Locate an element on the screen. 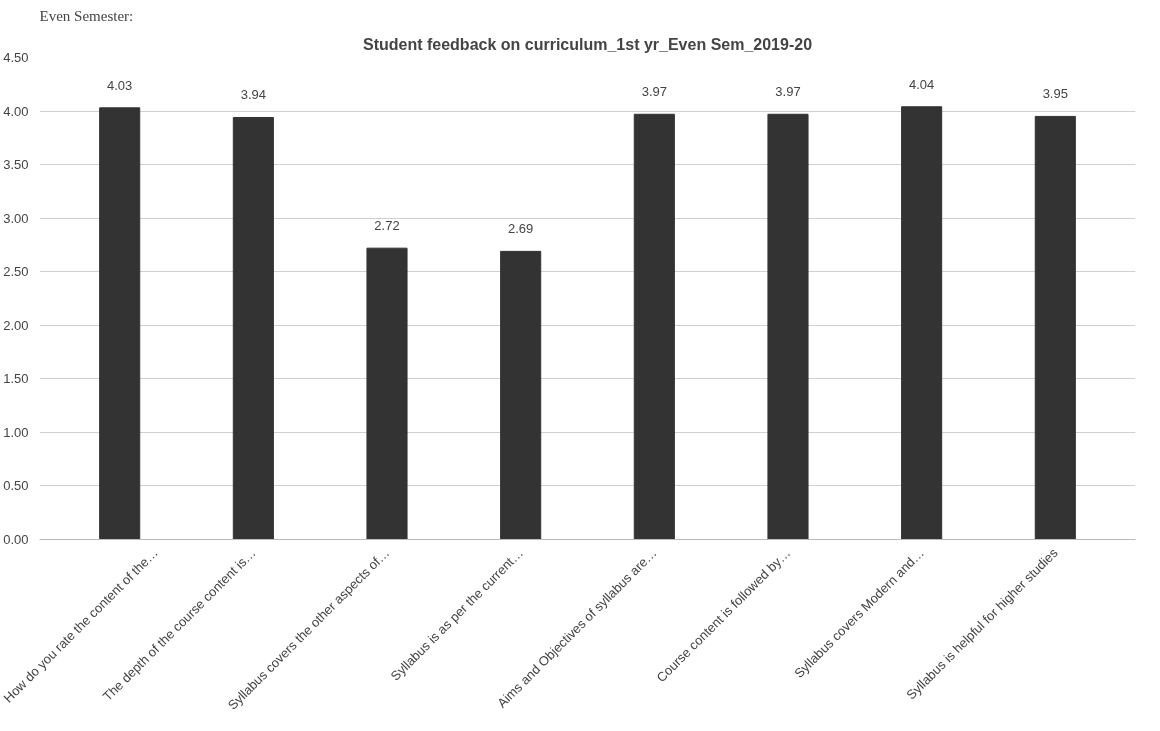  data-label: 2.69 is located at coordinates (521, 229).